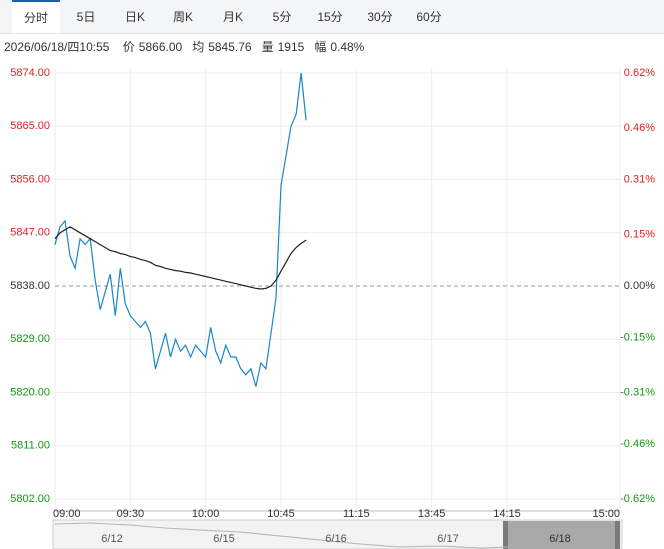 This screenshot has height=549, width=664. I want to click on info-value: 5866.00, so click(160, 47).